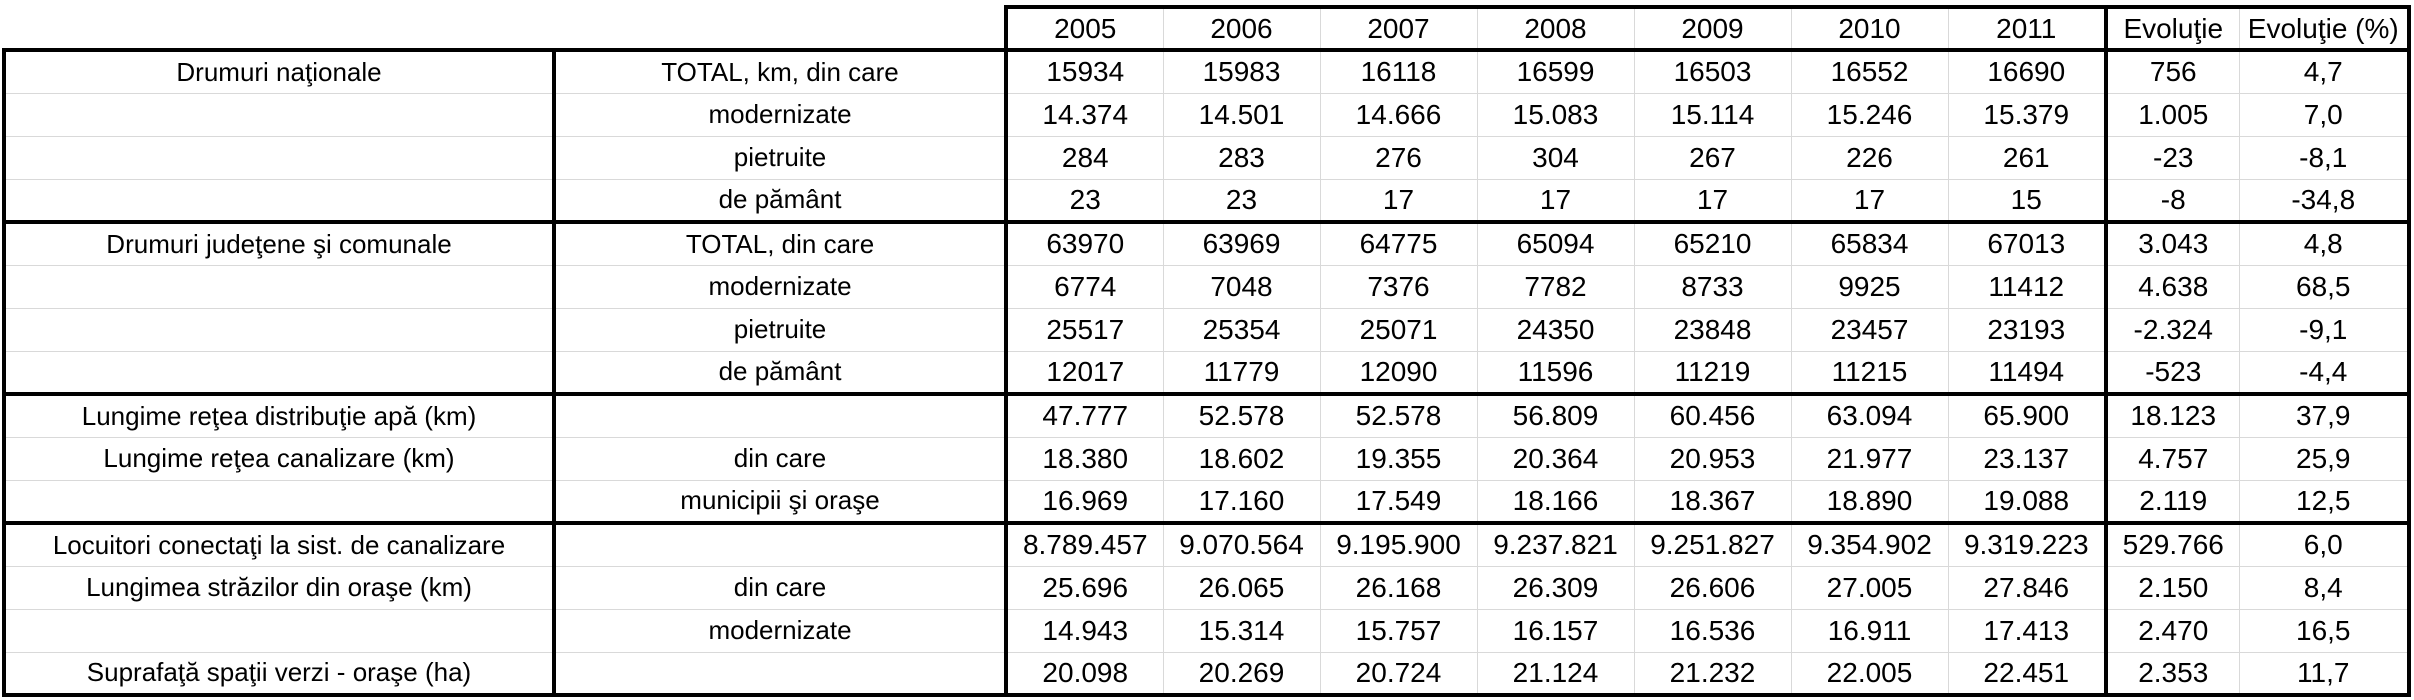 Image resolution: width=2414 pixels, height=700 pixels. Describe the element at coordinates (2027, 458) in the screenshot. I see `data-cell-2011: 23.137` at that location.